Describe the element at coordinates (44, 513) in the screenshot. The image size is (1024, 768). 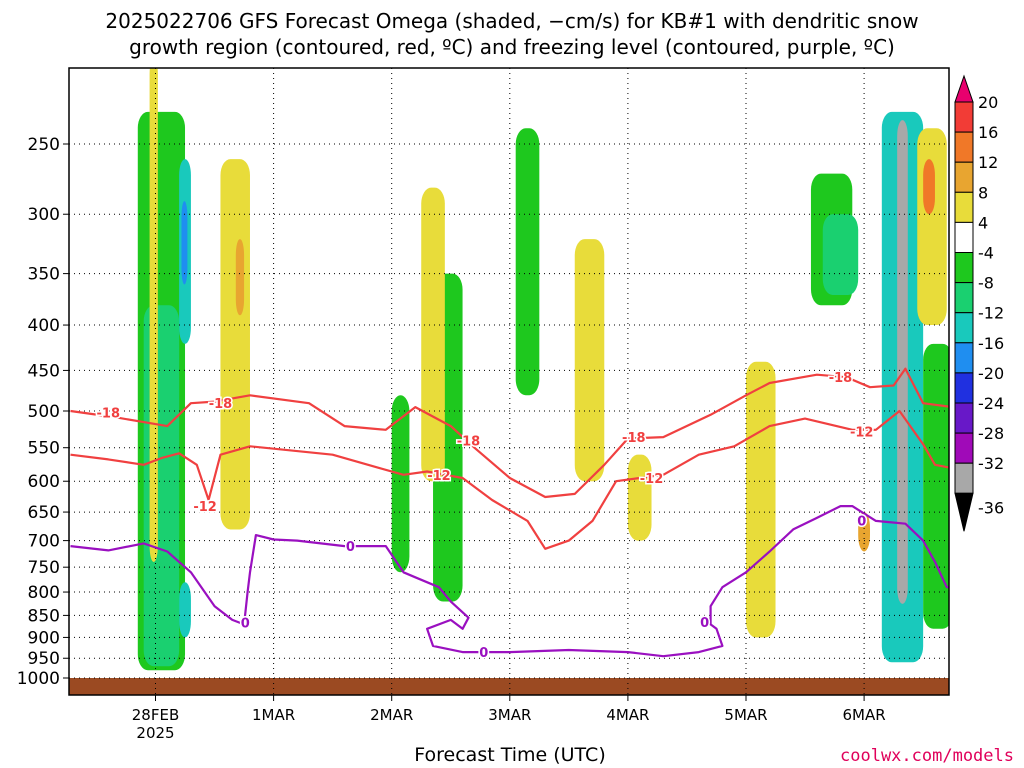
I see `y-tick-label-650: 650` at that location.